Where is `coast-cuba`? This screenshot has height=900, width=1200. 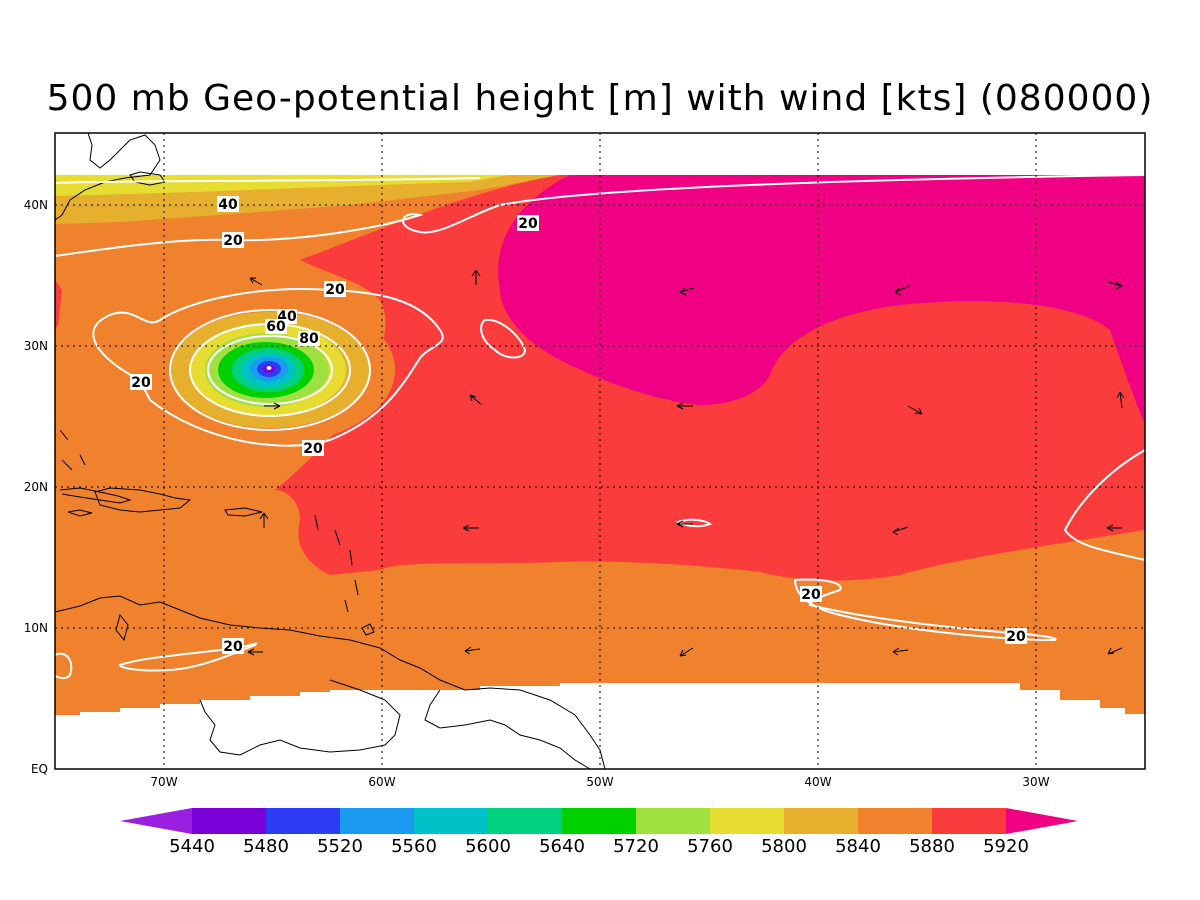
coast-cuba is located at coordinates (95, 495).